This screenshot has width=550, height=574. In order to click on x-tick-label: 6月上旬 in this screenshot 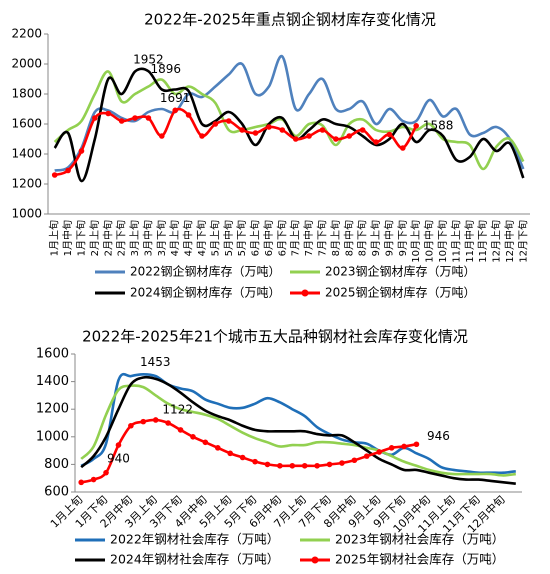, I will do `click(255, 238)`.